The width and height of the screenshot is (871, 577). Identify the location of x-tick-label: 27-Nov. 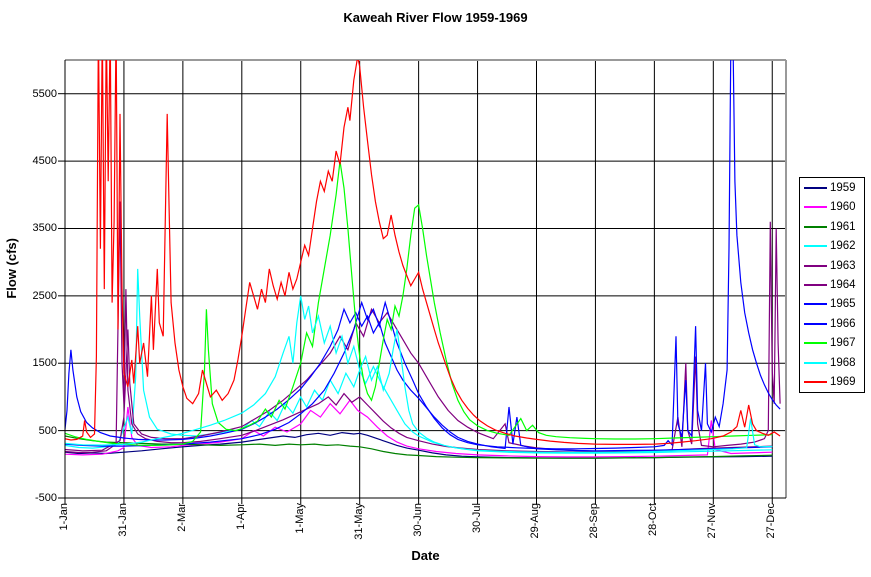
(712, 521).